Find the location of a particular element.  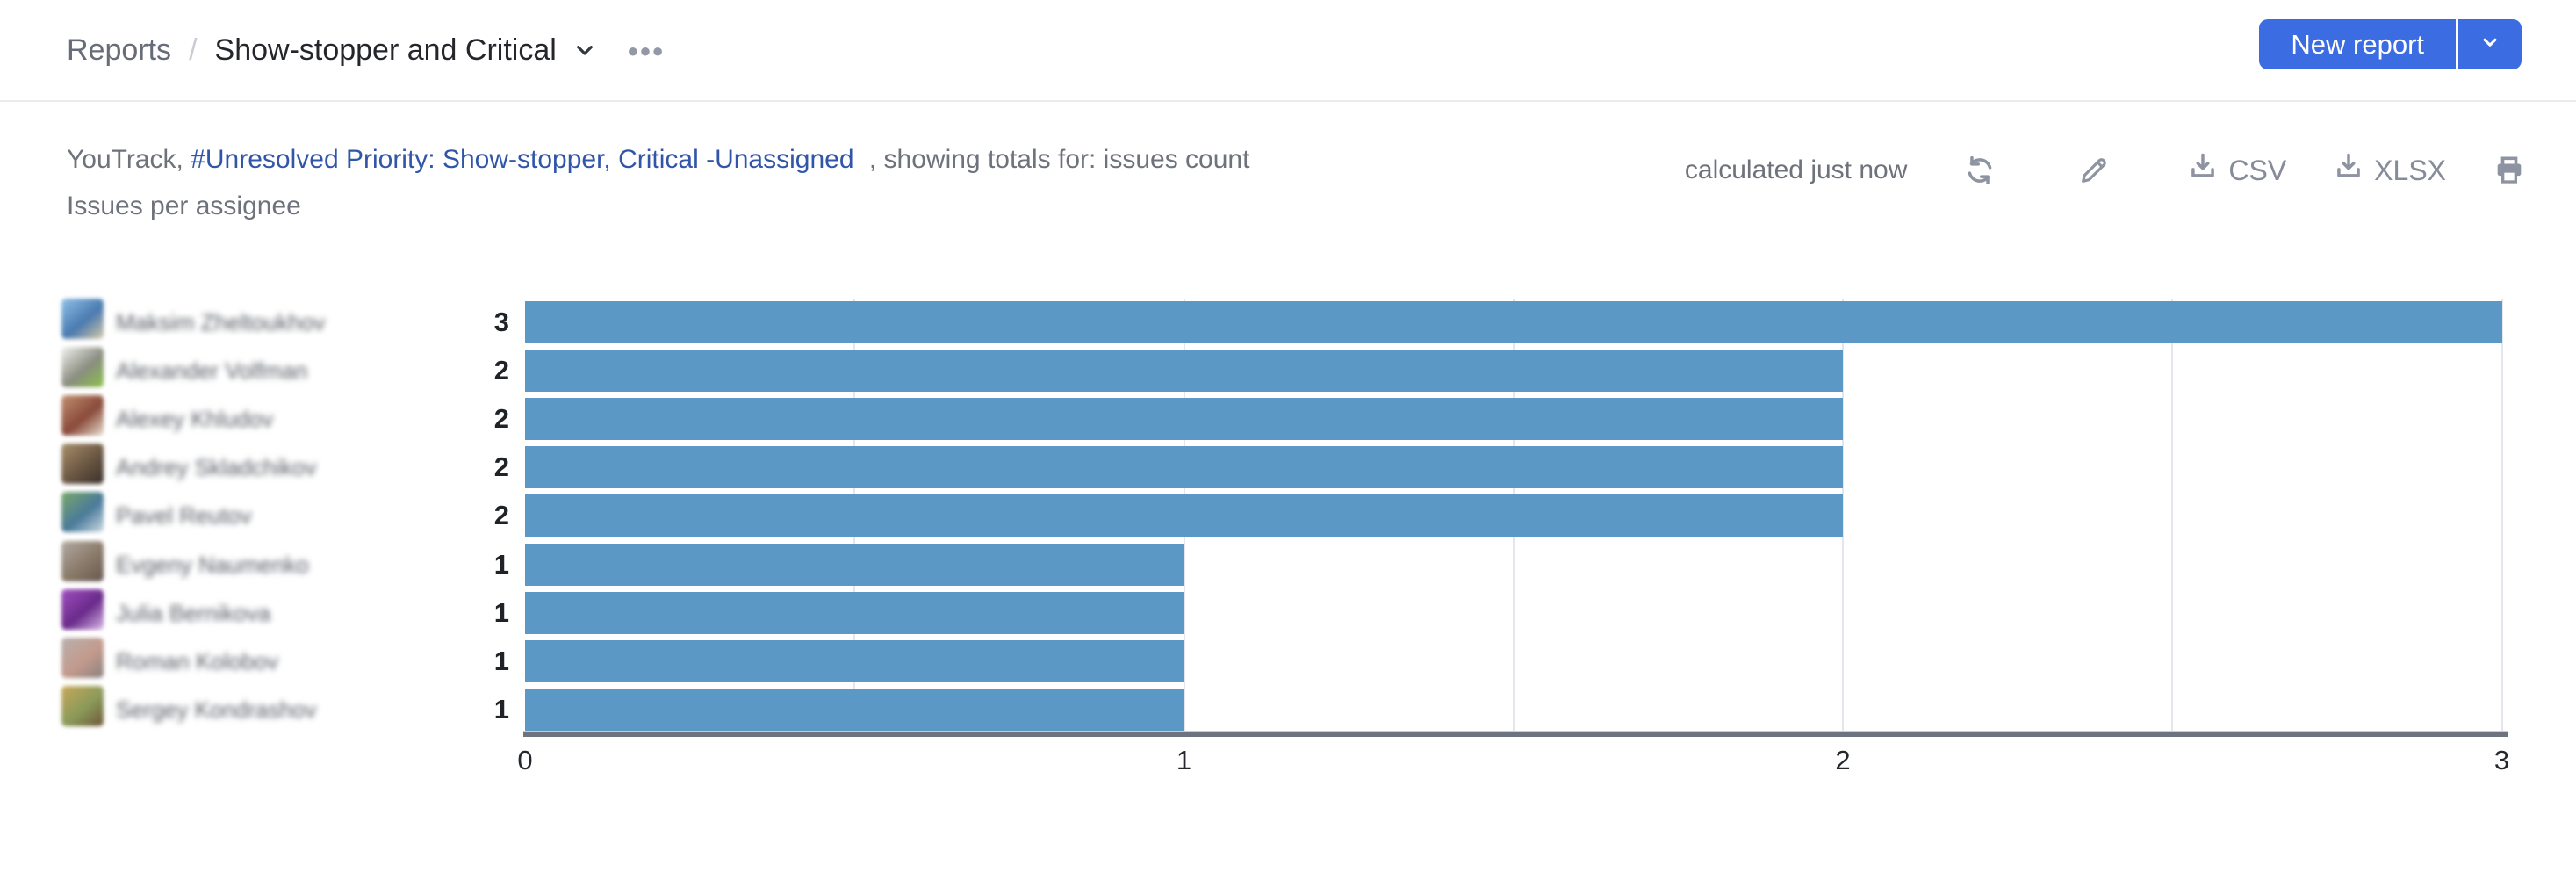

csv-label: CSV is located at coordinates (2257, 170).